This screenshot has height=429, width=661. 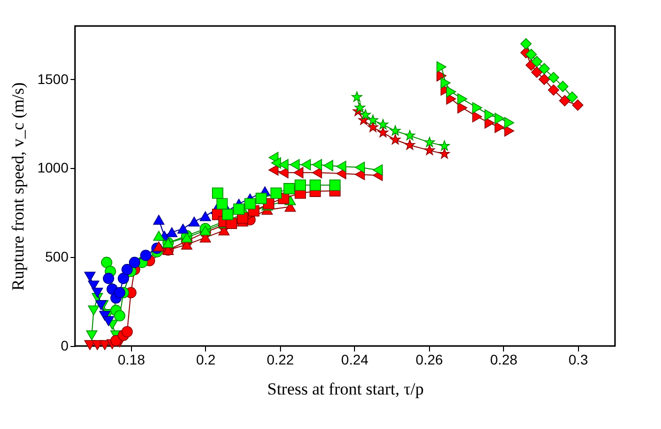 What do you see at coordinates (206, 360) in the screenshot?
I see `x-tick-label: 0.2` at bounding box center [206, 360].